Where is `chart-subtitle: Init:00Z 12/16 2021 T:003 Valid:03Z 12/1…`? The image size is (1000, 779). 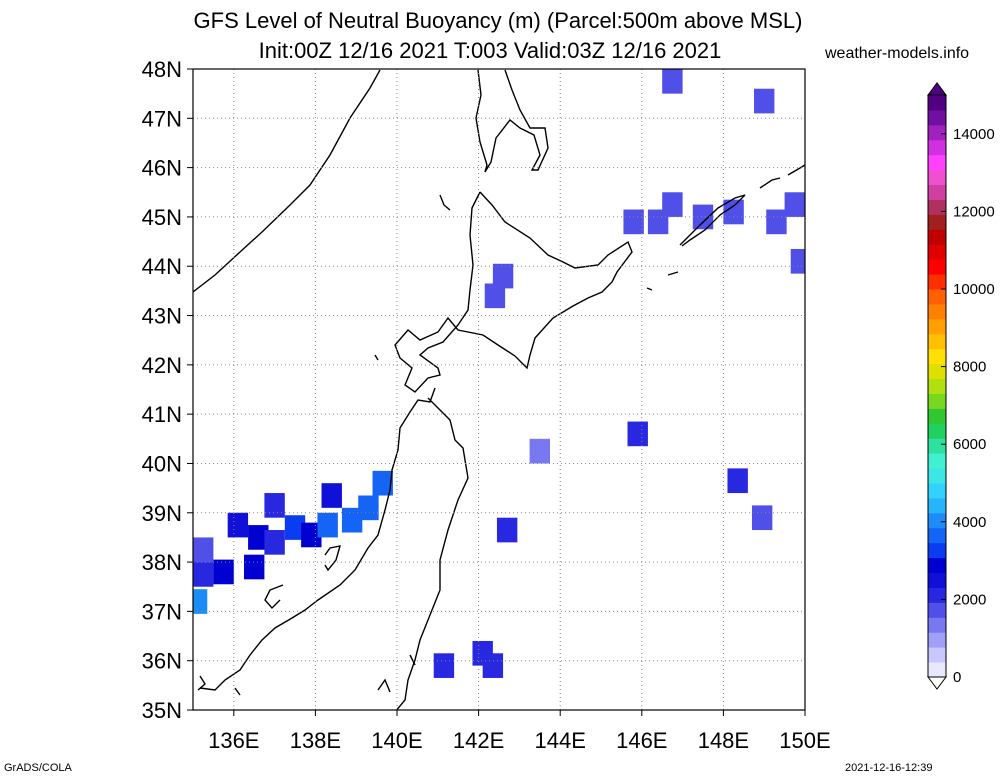 chart-subtitle: Init:00Z 12/16 2021 T:003 Valid:03Z 12/1… is located at coordinates (490, 50).